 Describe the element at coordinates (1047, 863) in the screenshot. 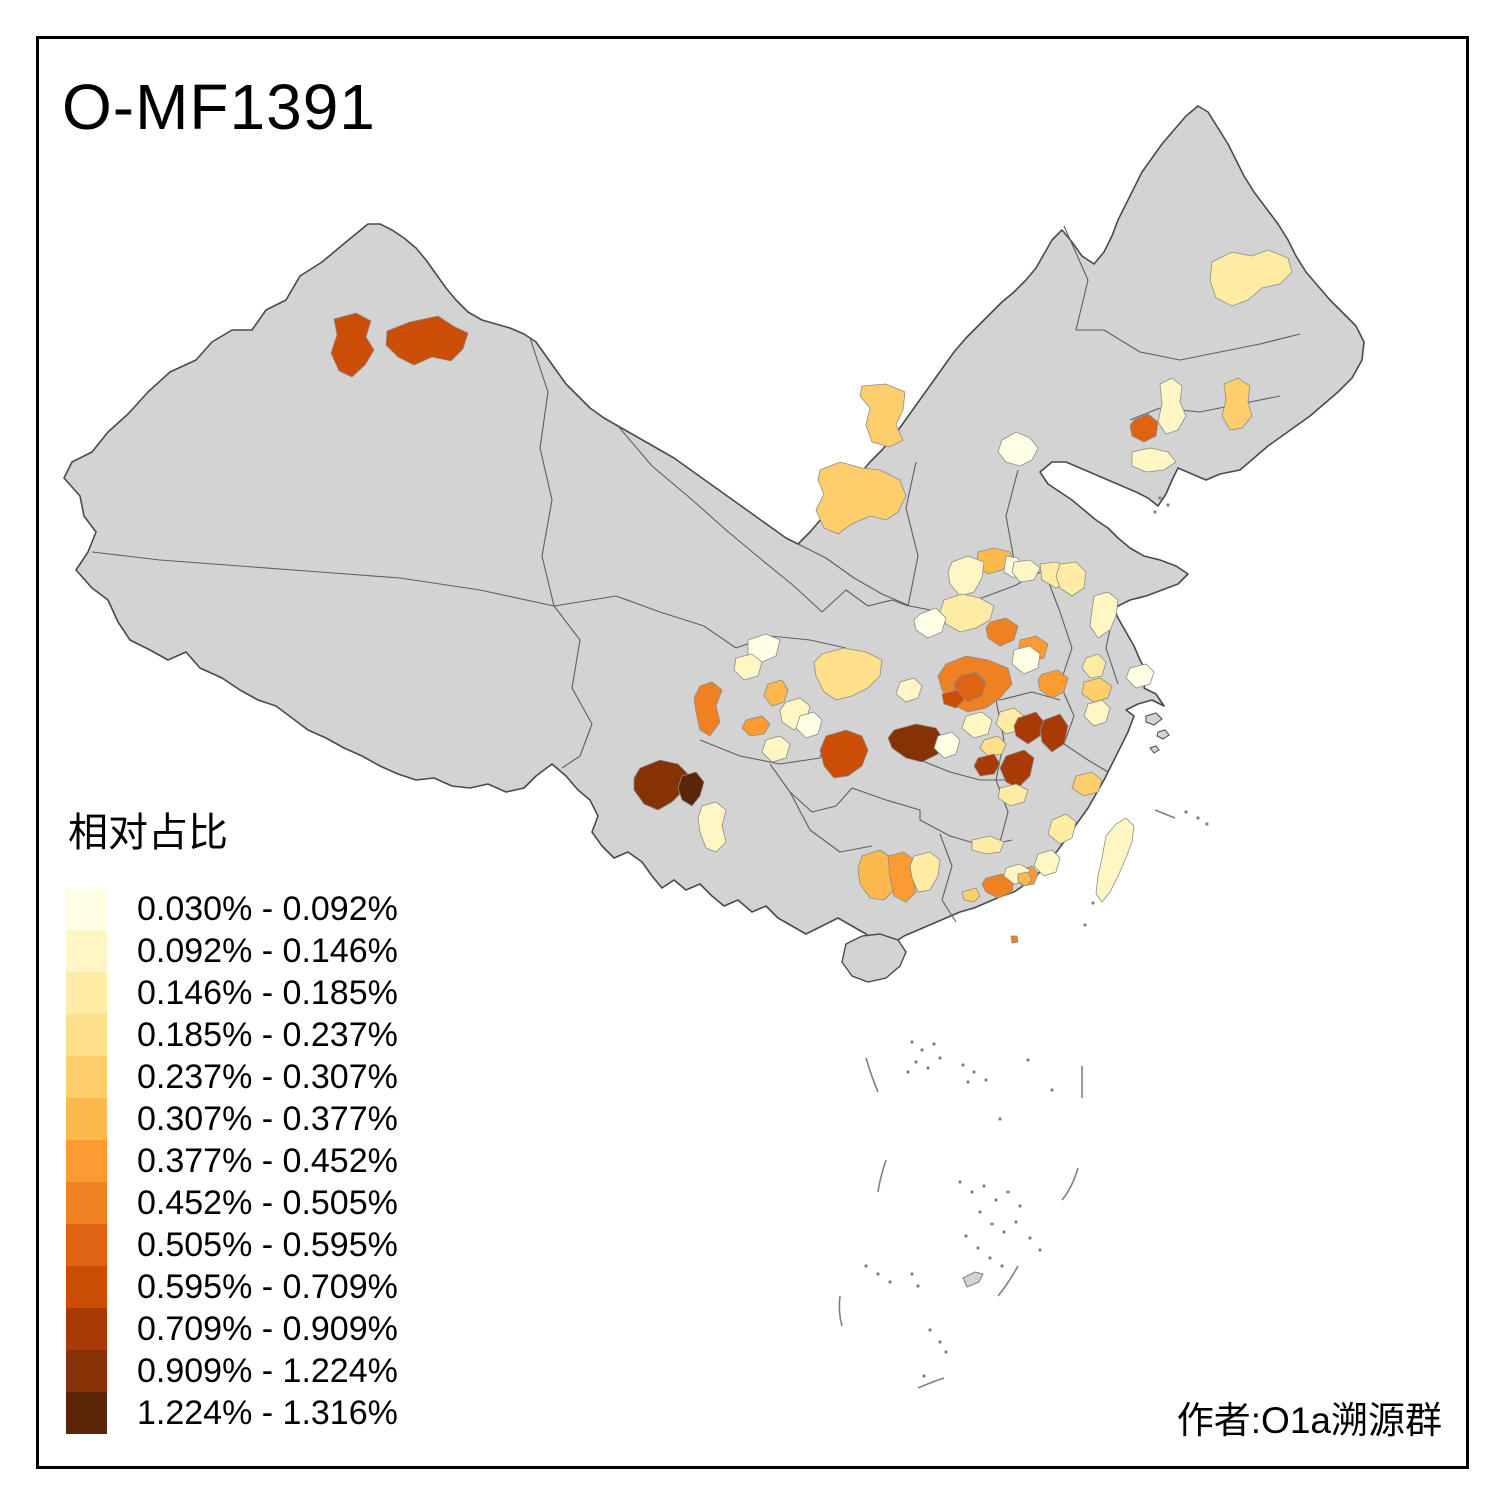

I see `region-fujian-sw` at that location.